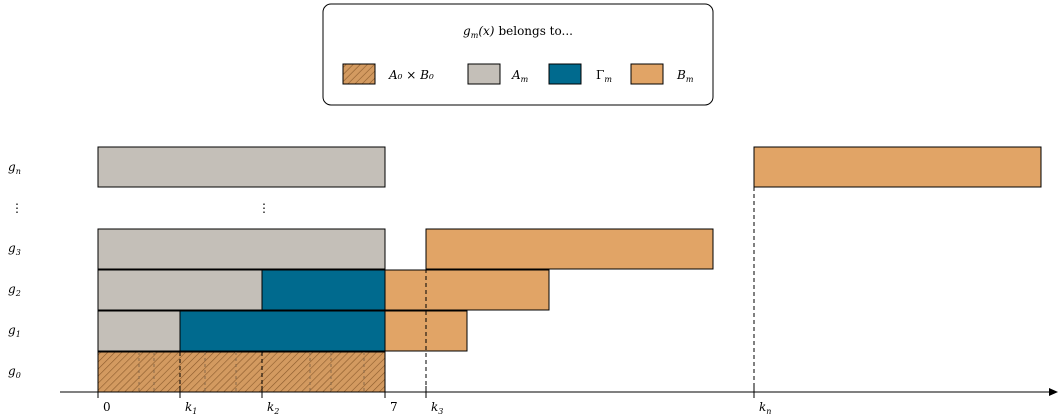 The height and width of the screenshot is (418, 1060). What do you see at coordinates (14, 168) in the screenshot?
I see `row-label-gn: gn` at bounding box center [14, 168].